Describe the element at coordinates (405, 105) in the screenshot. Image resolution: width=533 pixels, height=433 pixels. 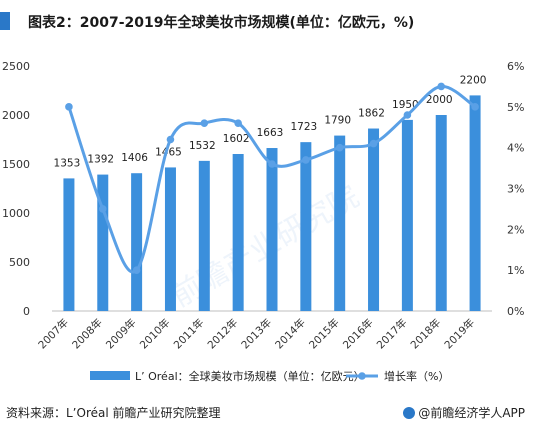
I see `bar-value-label: 1950` at that location.